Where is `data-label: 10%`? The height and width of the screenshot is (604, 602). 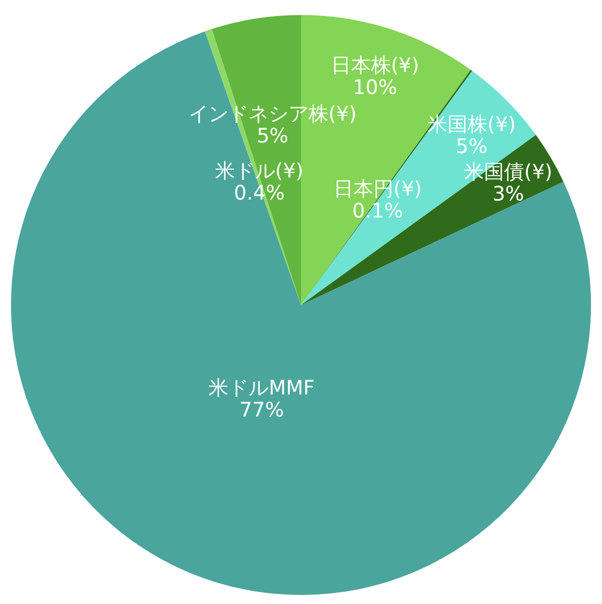
data-label: 10% is located at coordinates (375, 86).